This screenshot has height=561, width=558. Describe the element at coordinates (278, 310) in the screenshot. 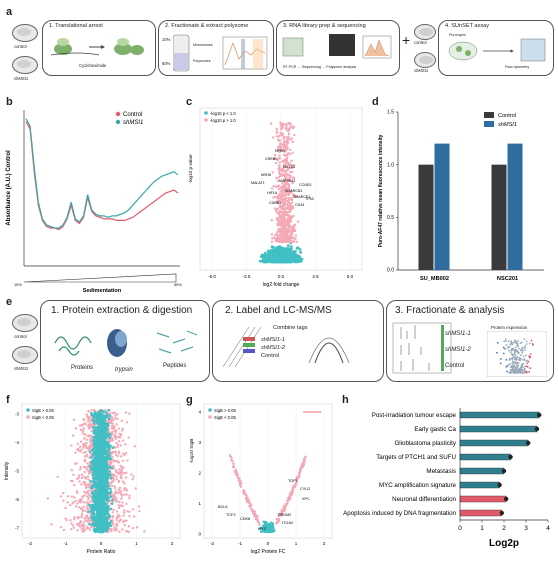

I see `step-e2-title: 2. Label and LC-MS/MS` at that location.